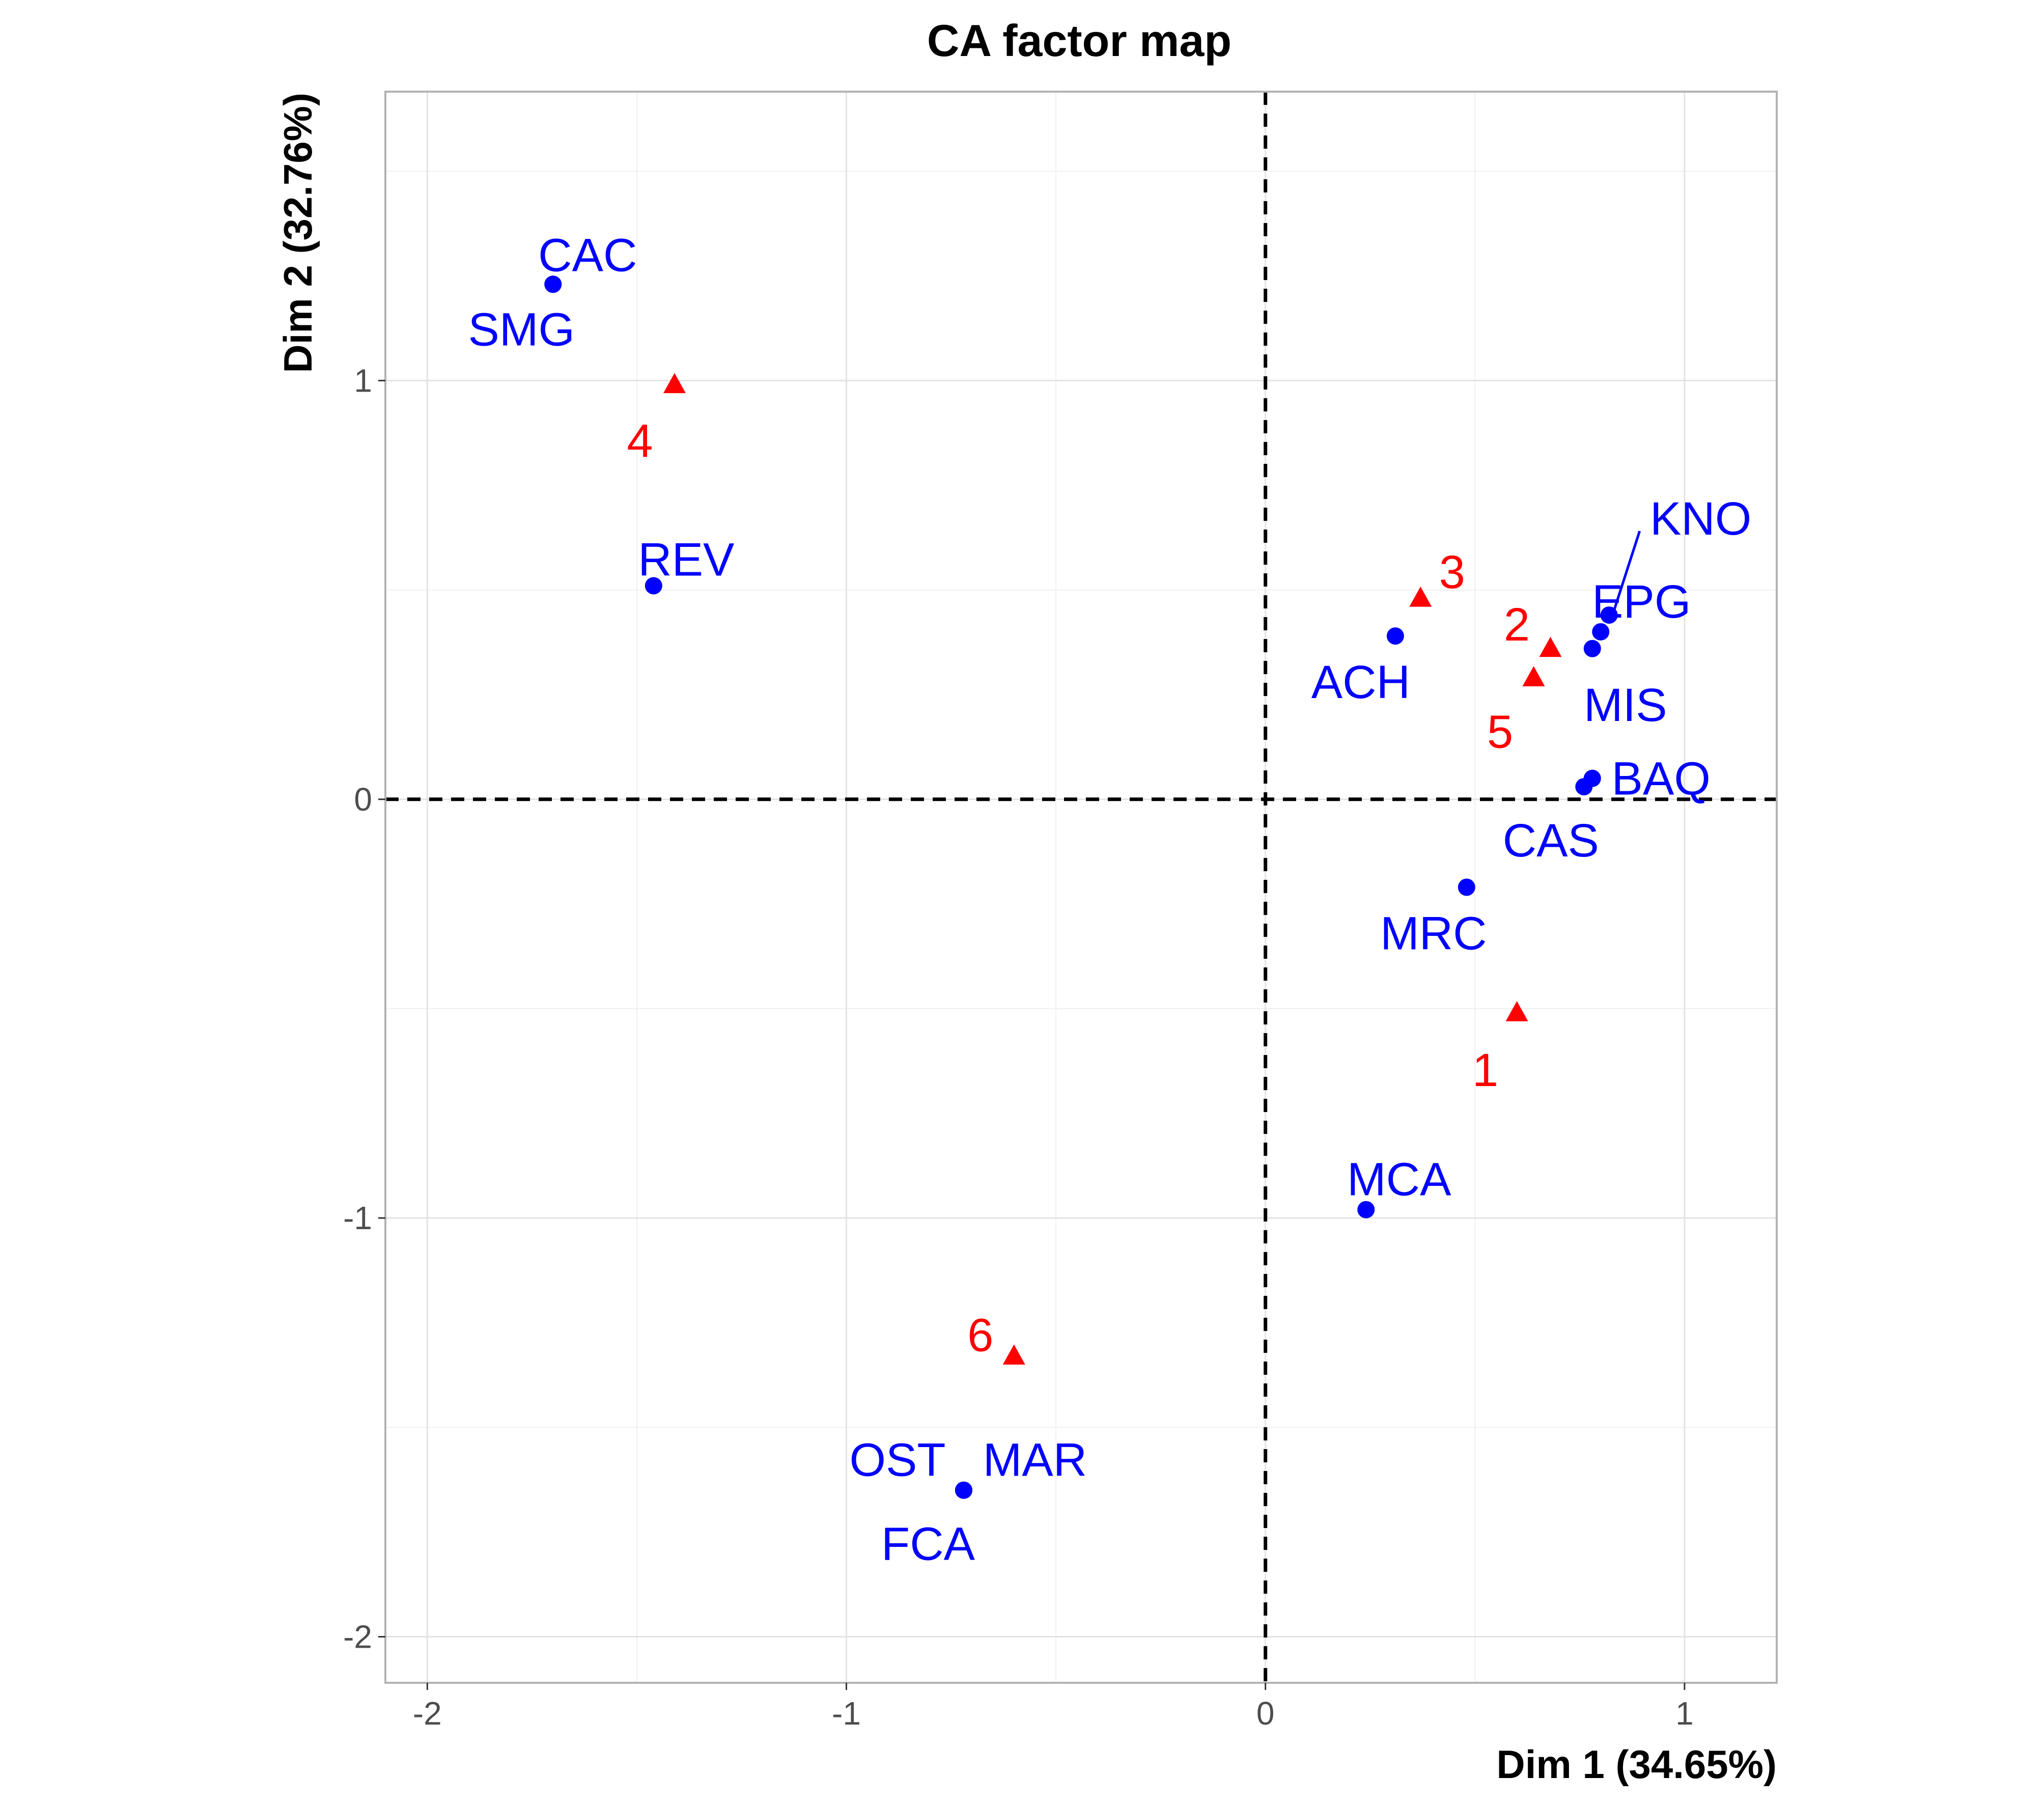  I want to click on point-label-3: 3, so click(1452, 572).